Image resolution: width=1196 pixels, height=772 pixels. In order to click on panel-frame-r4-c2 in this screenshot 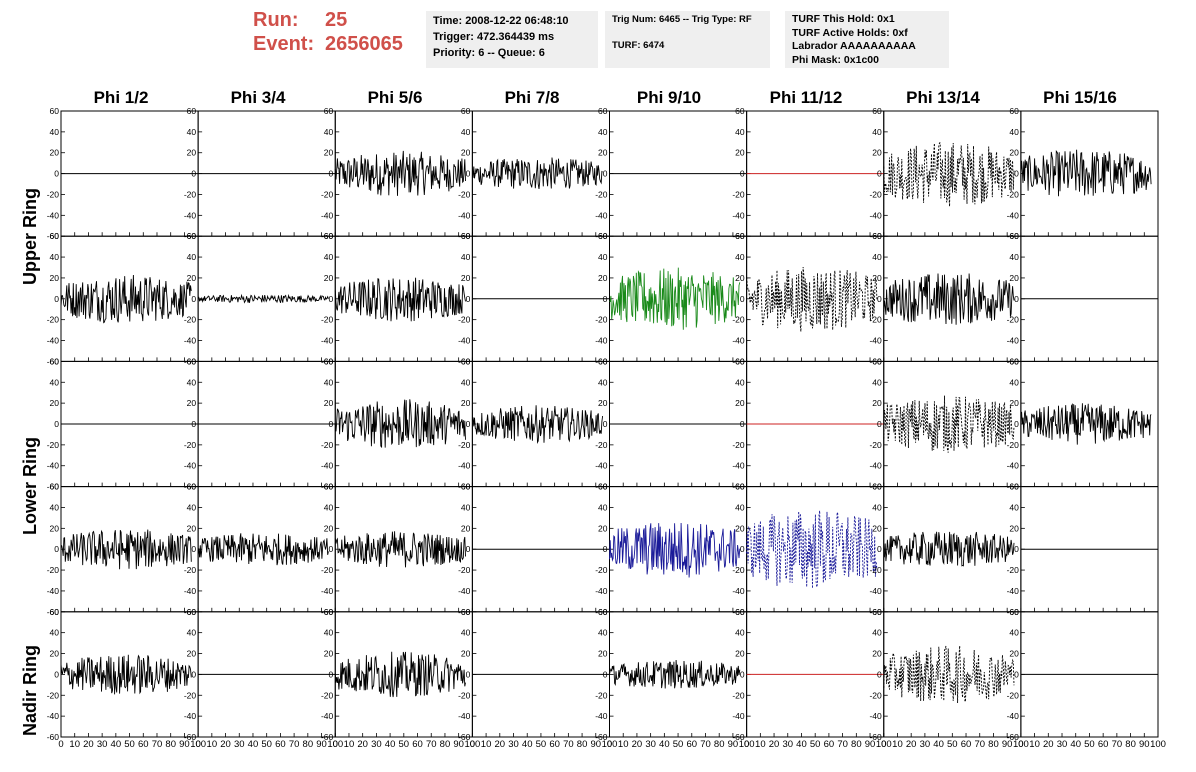, I will do `click(403, 674)`.